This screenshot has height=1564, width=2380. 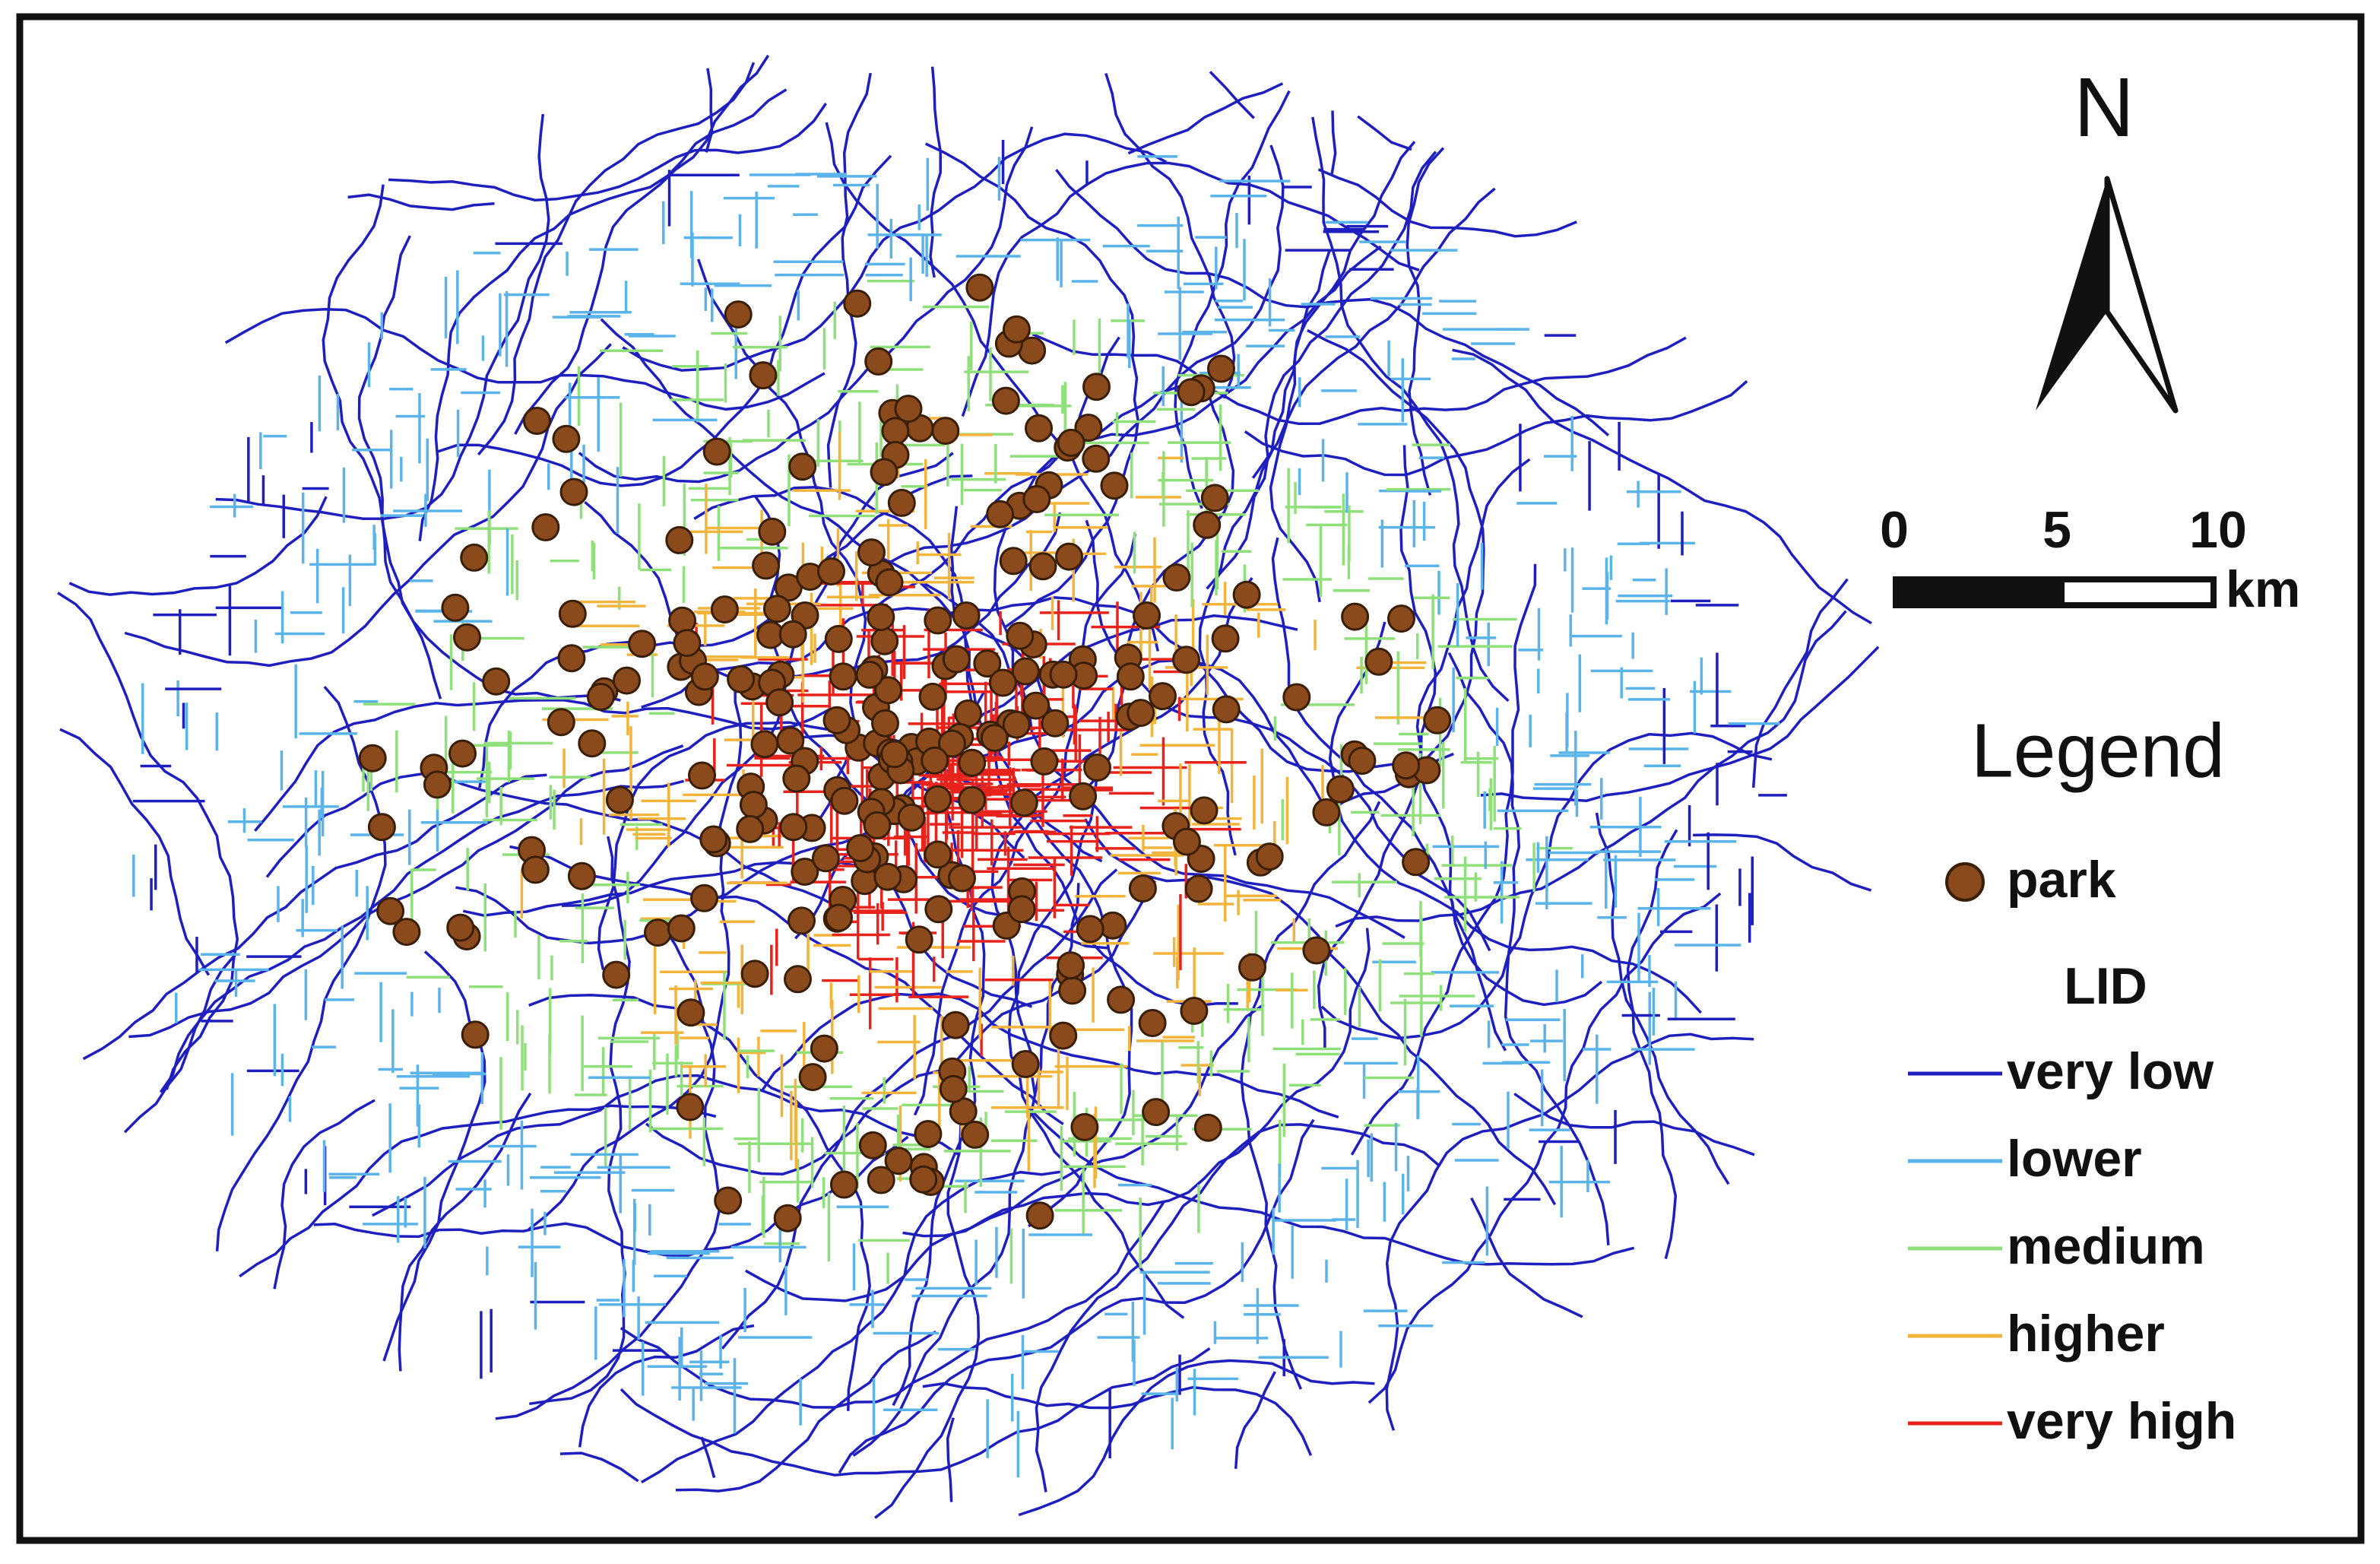 I want to click on scale-bar: 0 5 10 km, so click(x=2090, y=559).